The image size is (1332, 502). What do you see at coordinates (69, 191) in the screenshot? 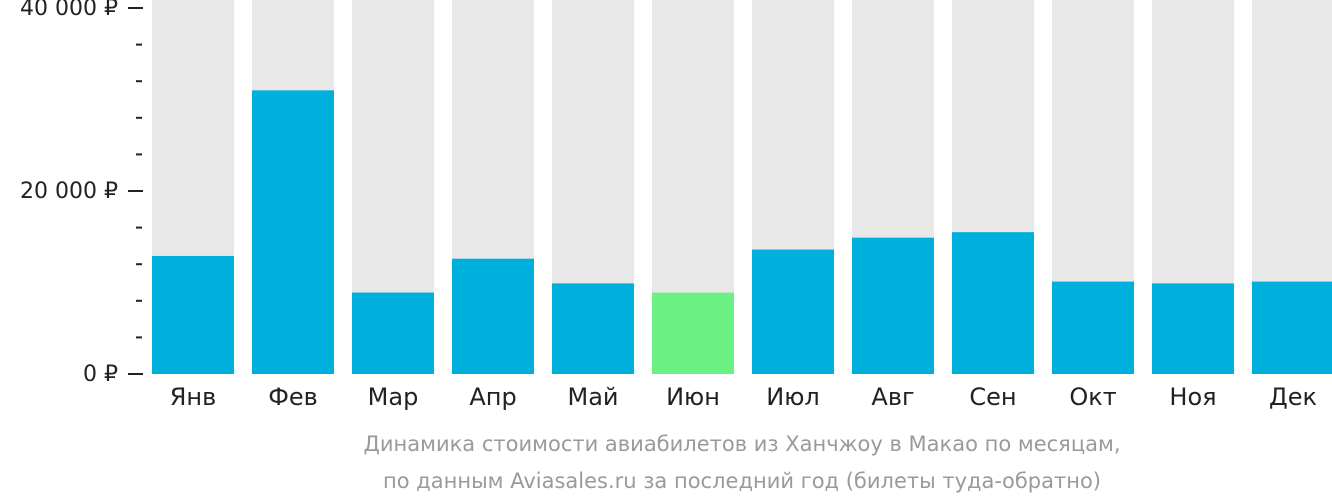
I see `y-tick-label: 20 000 ₽` at bounding box center [69, 191].